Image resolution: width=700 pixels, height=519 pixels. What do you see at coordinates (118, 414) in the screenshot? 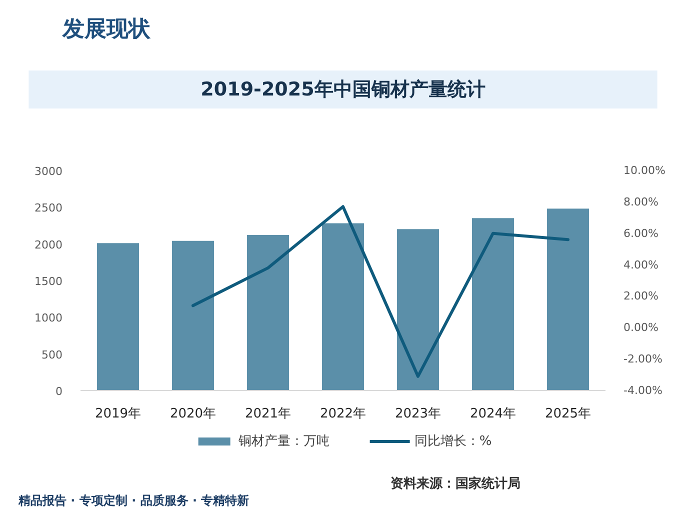
I see `x-tick-label: 2019年` at bounding box center [118, 414].